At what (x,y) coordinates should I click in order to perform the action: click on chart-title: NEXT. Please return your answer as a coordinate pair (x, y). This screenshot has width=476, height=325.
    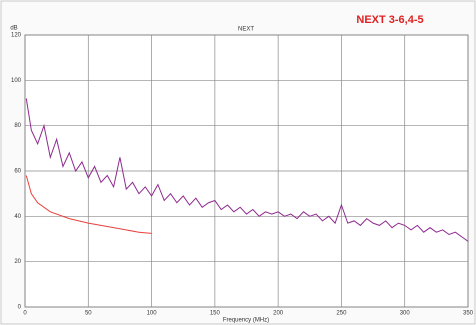
    Looking at the image, I should click on (246, 30).